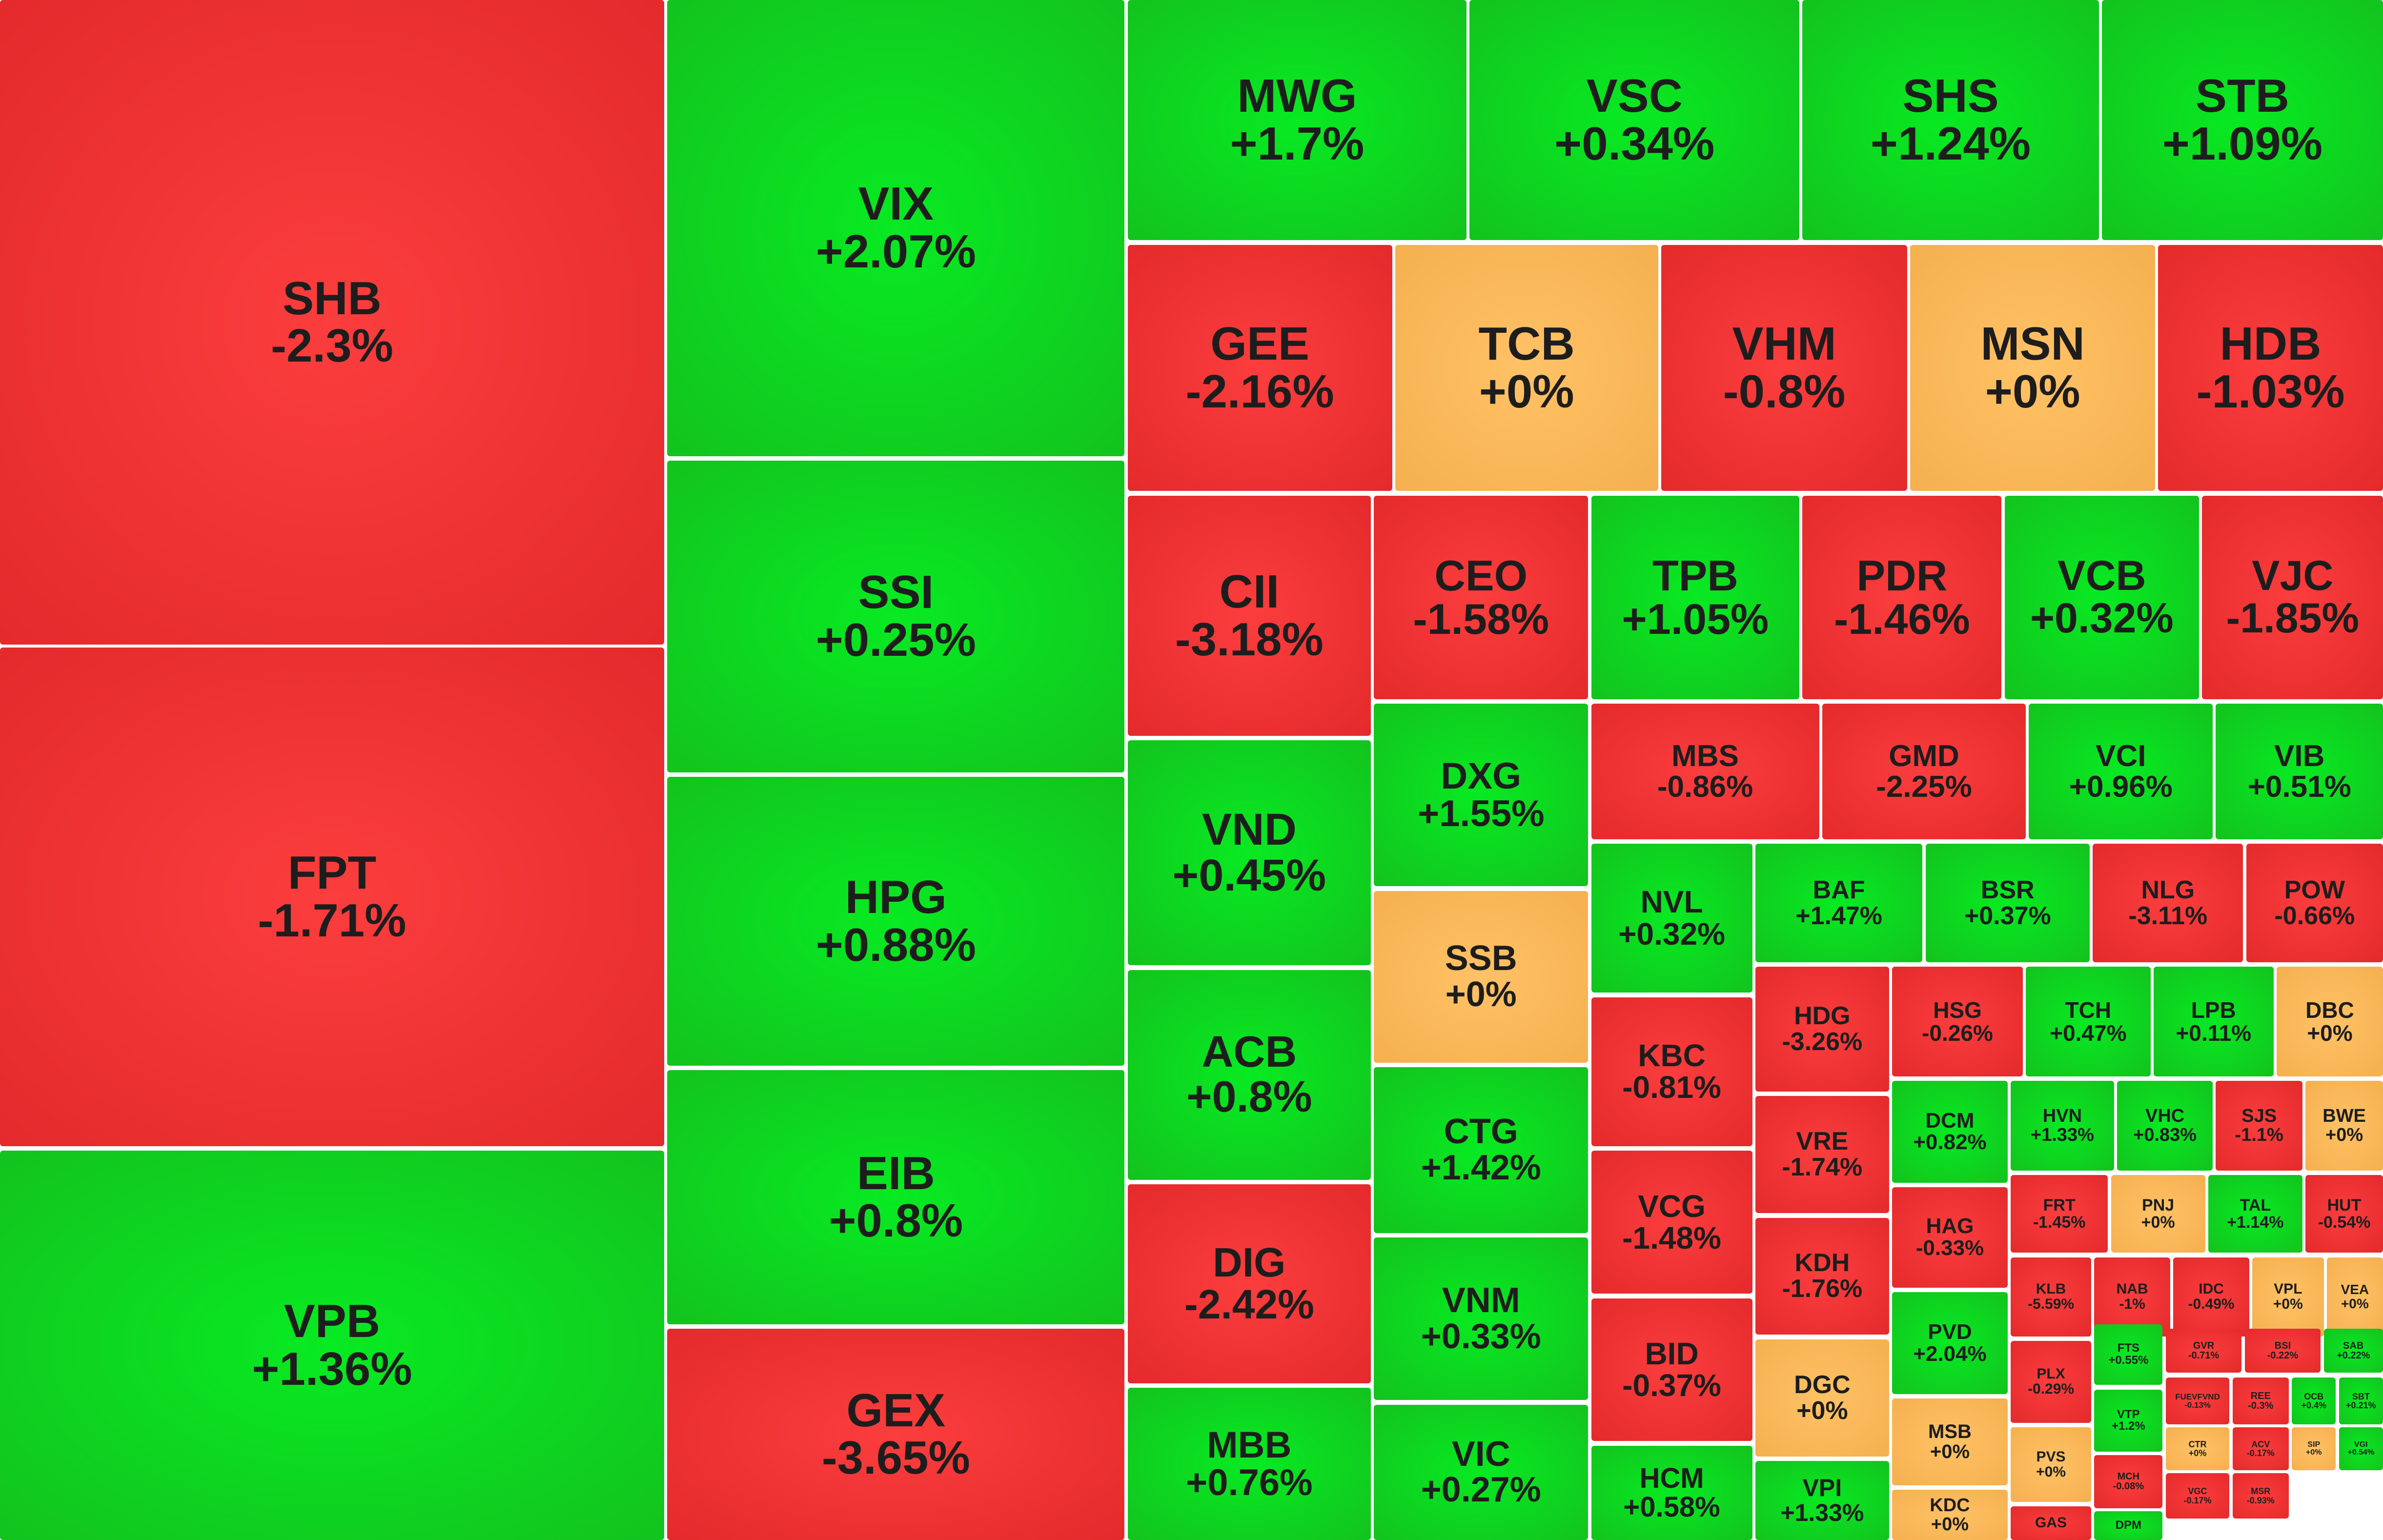 This screenshot has height=1540, width=2383. What do you see at coordinates (2197, 1500) in the screenshot?
I see `tile-change: -0.17%` at bounding box center [2197, 1500].